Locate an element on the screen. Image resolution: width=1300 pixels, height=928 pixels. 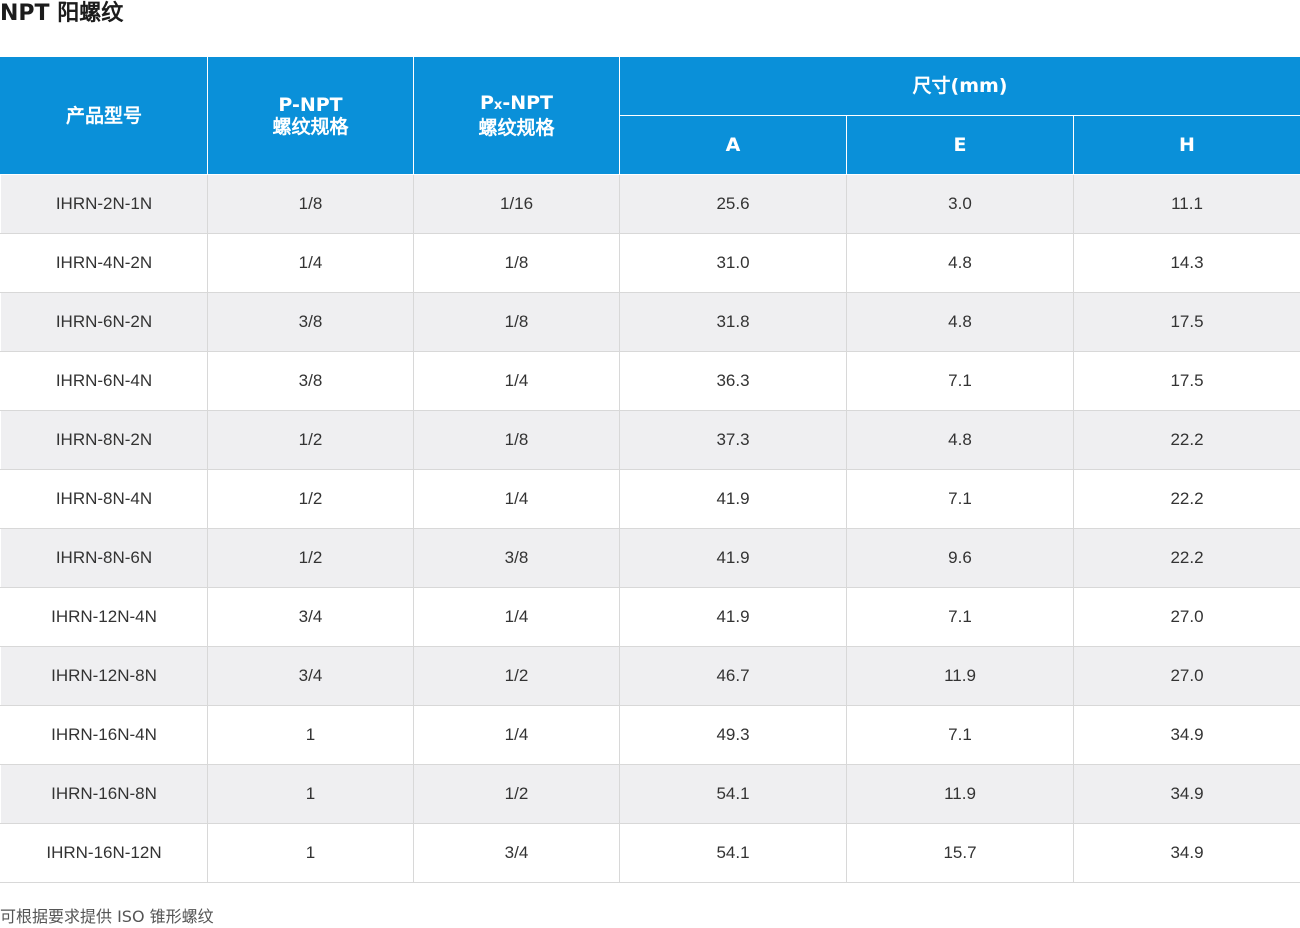
header-p-npt-line1: P-NPT is located at coordinates (310, 104).